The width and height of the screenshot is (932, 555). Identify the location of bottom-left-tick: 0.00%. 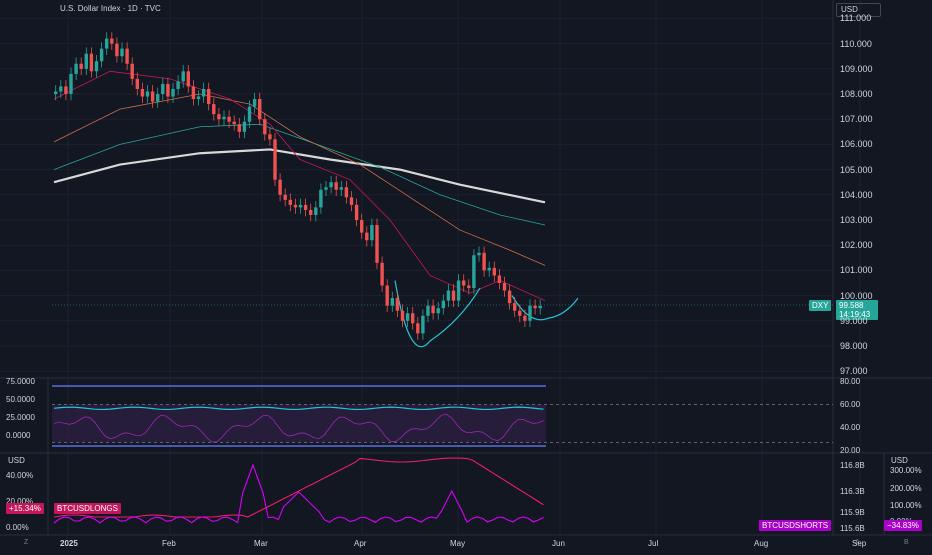
(17, 527).